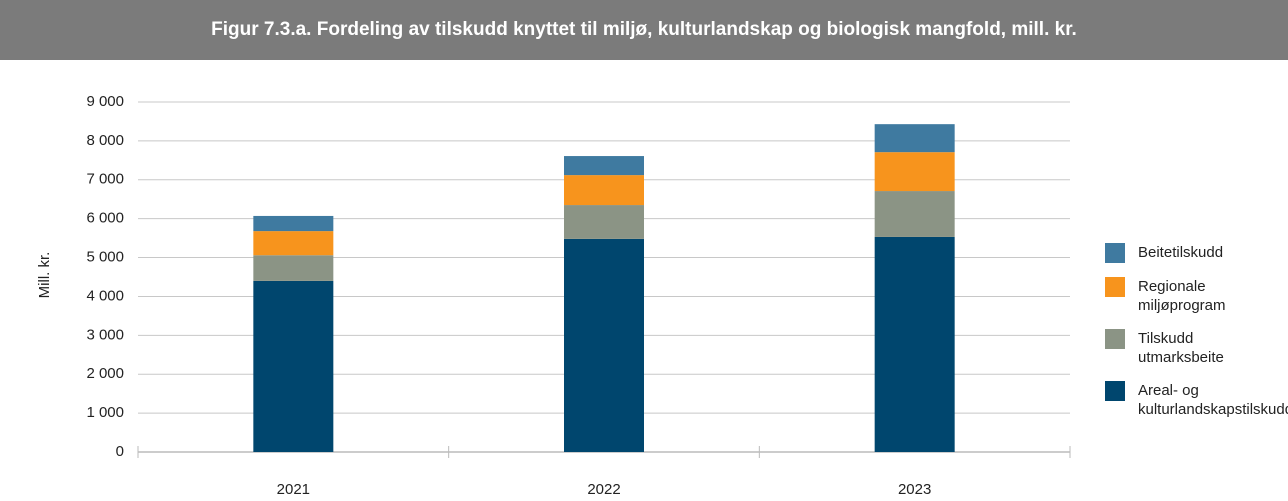  I want to click on legend-item: Areal- og kulturlandskapstilskudd, so click(1196, 400).